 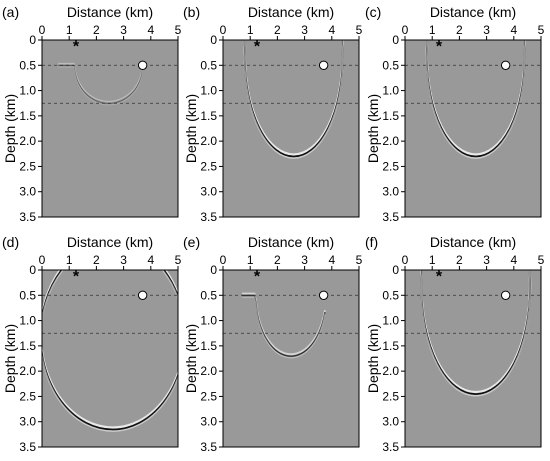 I want to click on panel-label: (b), so click(x=191, y=12).